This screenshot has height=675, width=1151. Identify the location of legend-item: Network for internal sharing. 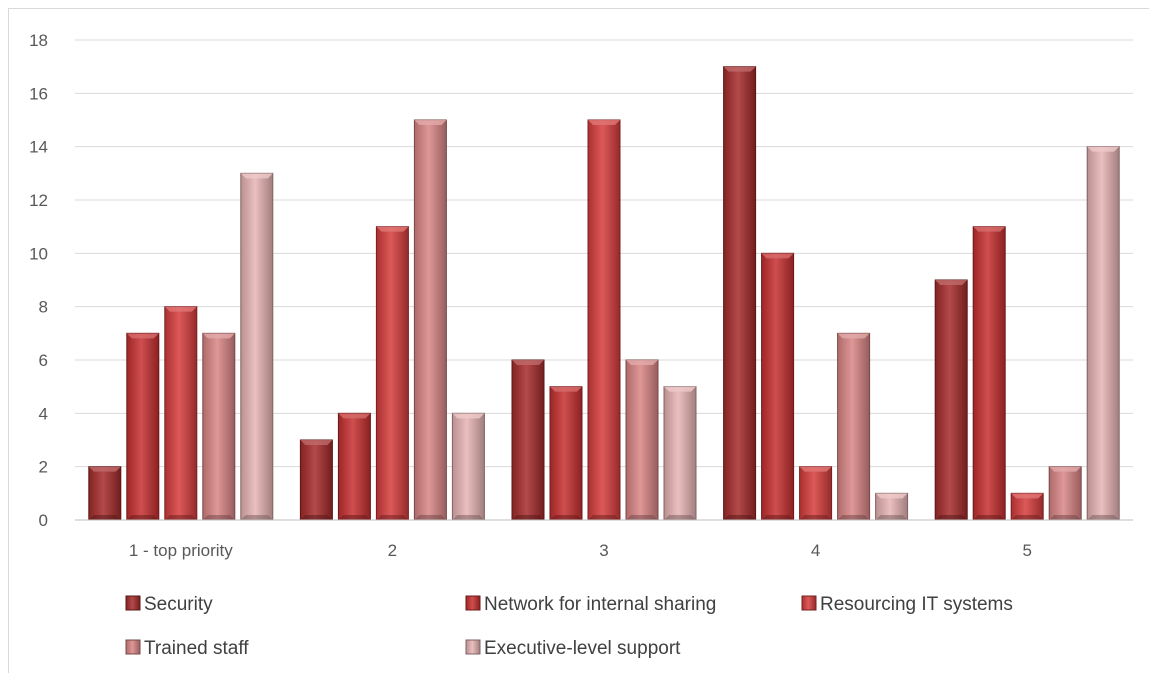
(590, 604).